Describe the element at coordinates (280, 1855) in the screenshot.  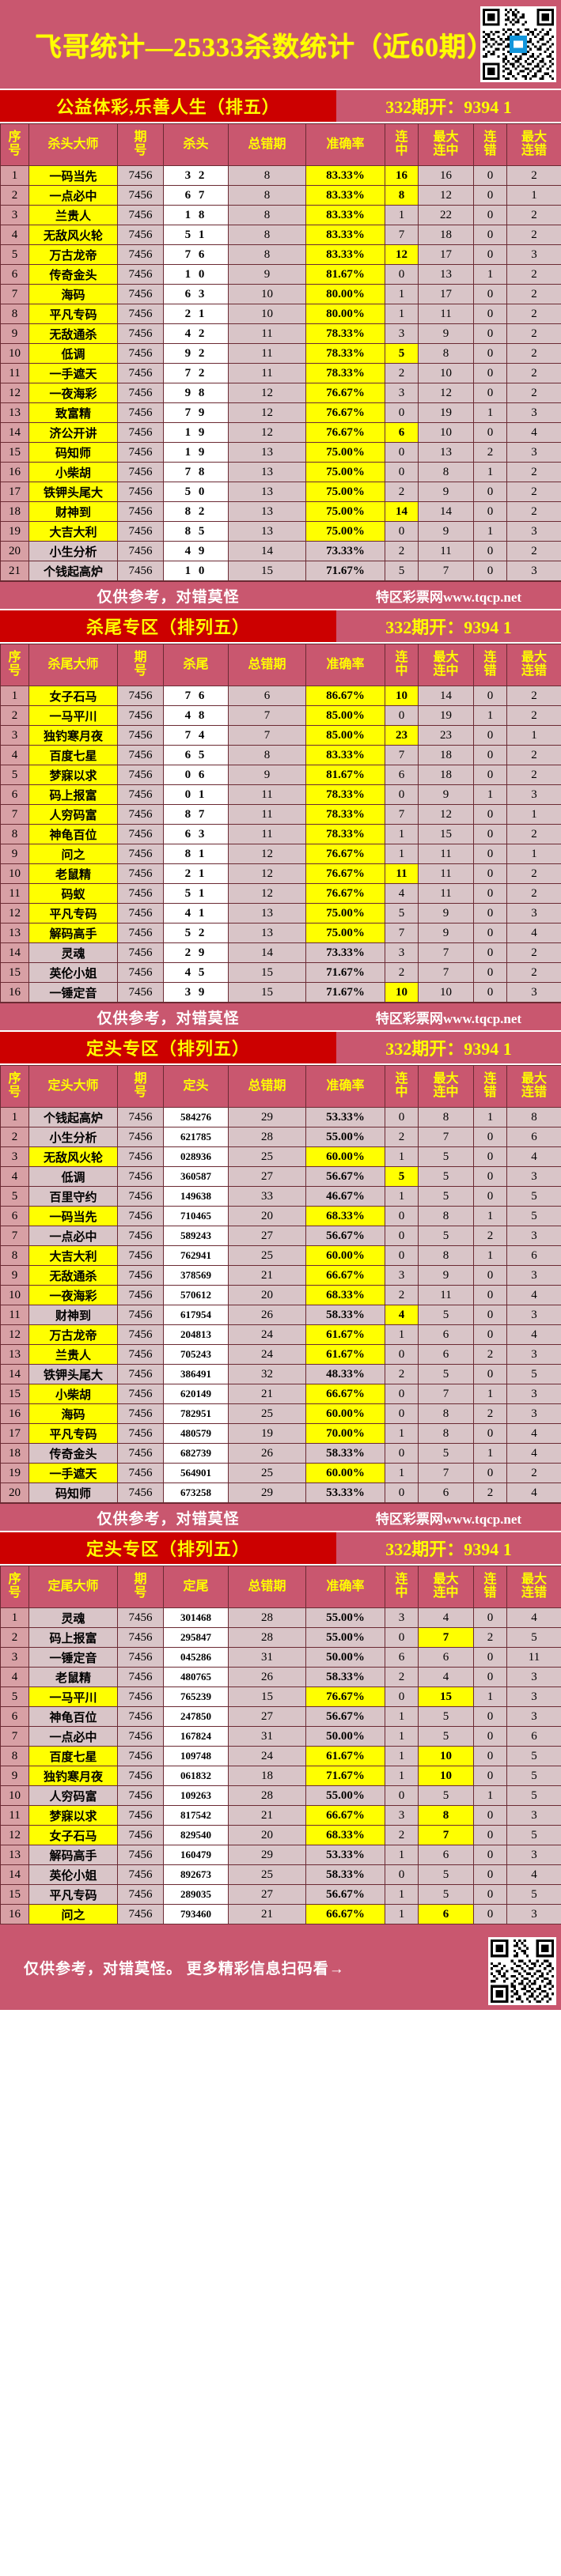
I see `table-row: 13 解码高手 7456 160479 29 53.33% 1 6 0 3` at that location.